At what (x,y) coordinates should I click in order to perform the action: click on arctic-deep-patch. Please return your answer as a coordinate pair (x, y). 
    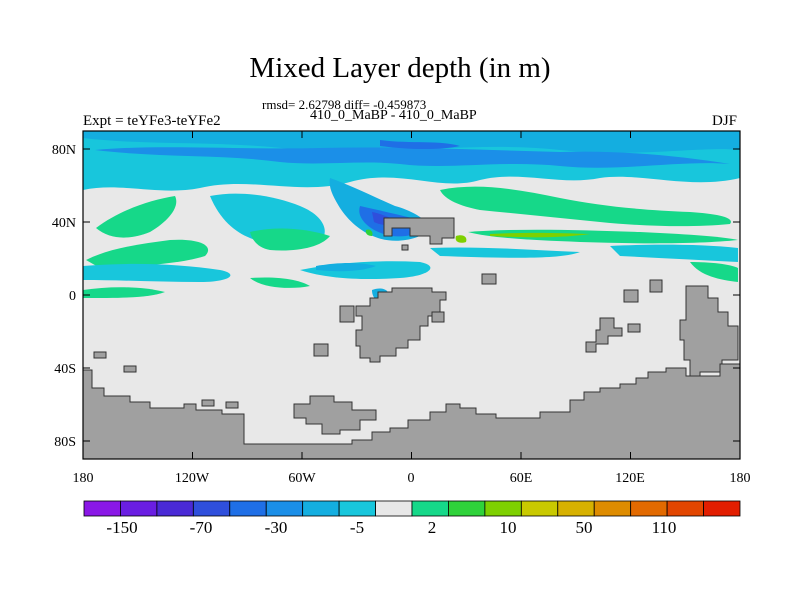
    Looking at the image, I should click on (420, 144).